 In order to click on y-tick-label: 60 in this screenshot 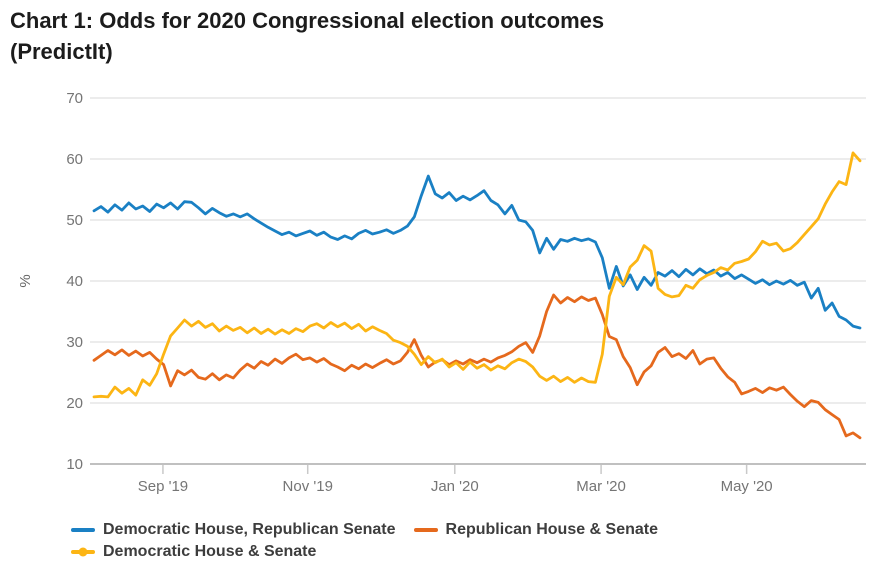, I will do `click(74, 159)`.